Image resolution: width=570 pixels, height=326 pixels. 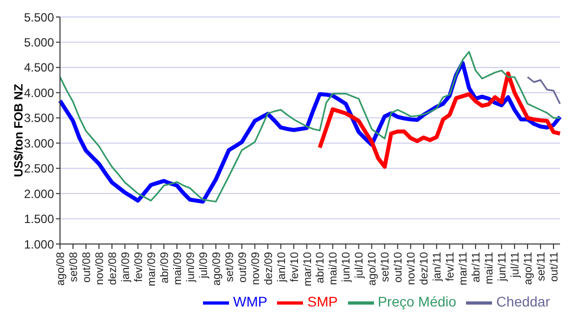 What do you see at coordinates (39, 143) in the screenshot?
I see `y-tick-label: 3.000` at bounding box center [39, 143].